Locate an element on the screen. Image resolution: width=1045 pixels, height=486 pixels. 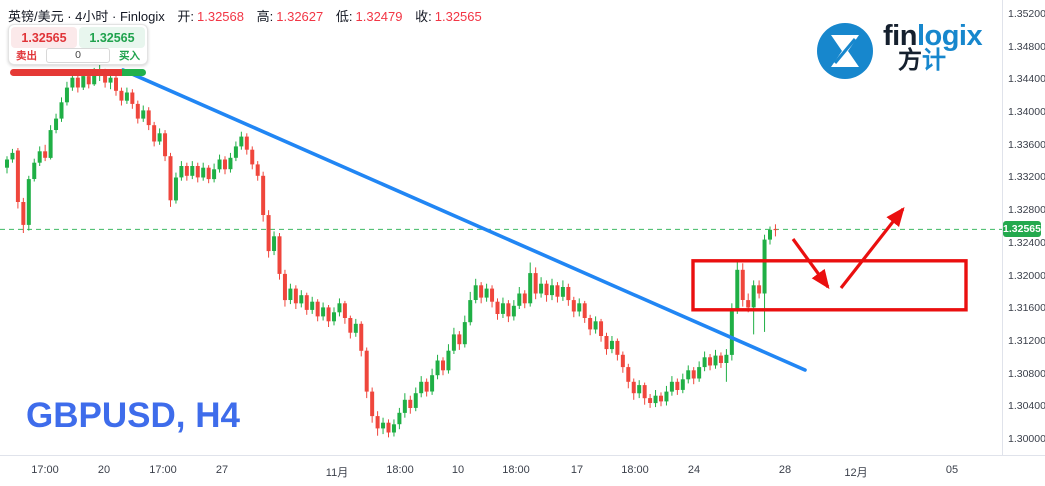
sell-depth-segment is located at coordinates (66, 72).